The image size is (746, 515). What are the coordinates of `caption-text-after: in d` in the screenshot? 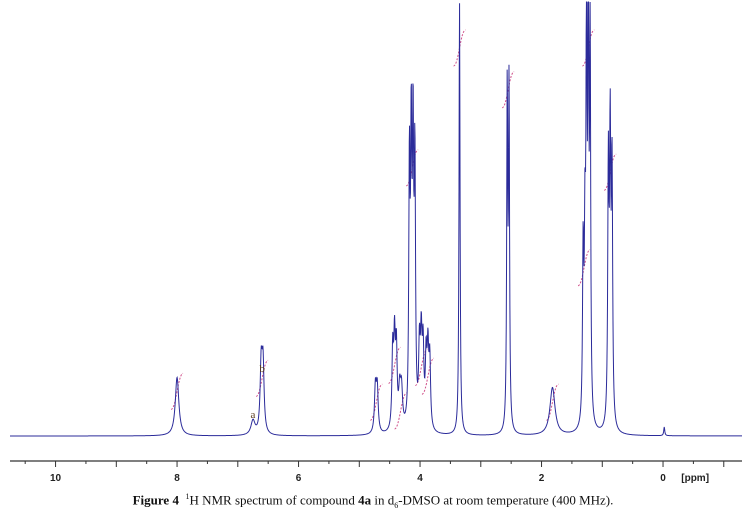 It's located at (383, 500).